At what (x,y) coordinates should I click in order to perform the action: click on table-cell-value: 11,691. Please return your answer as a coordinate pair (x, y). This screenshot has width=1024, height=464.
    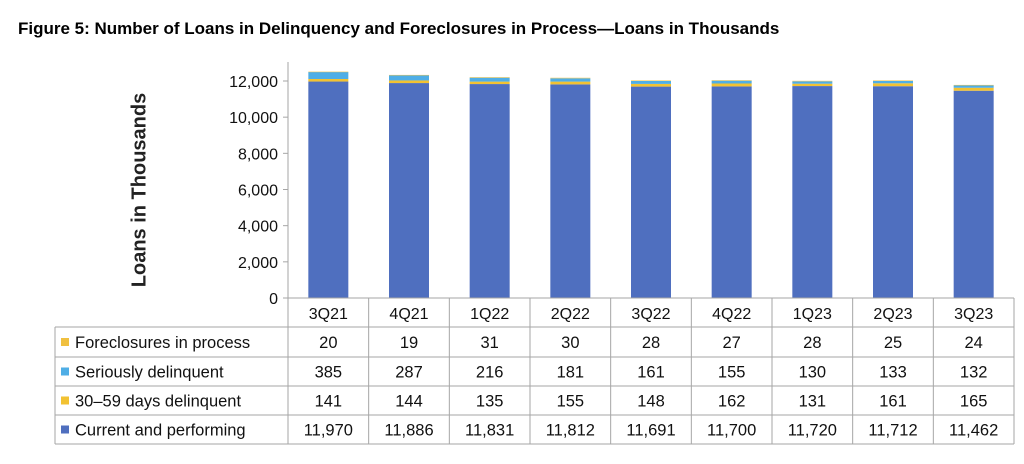
    Looking at the image, I should click on (650, 431).